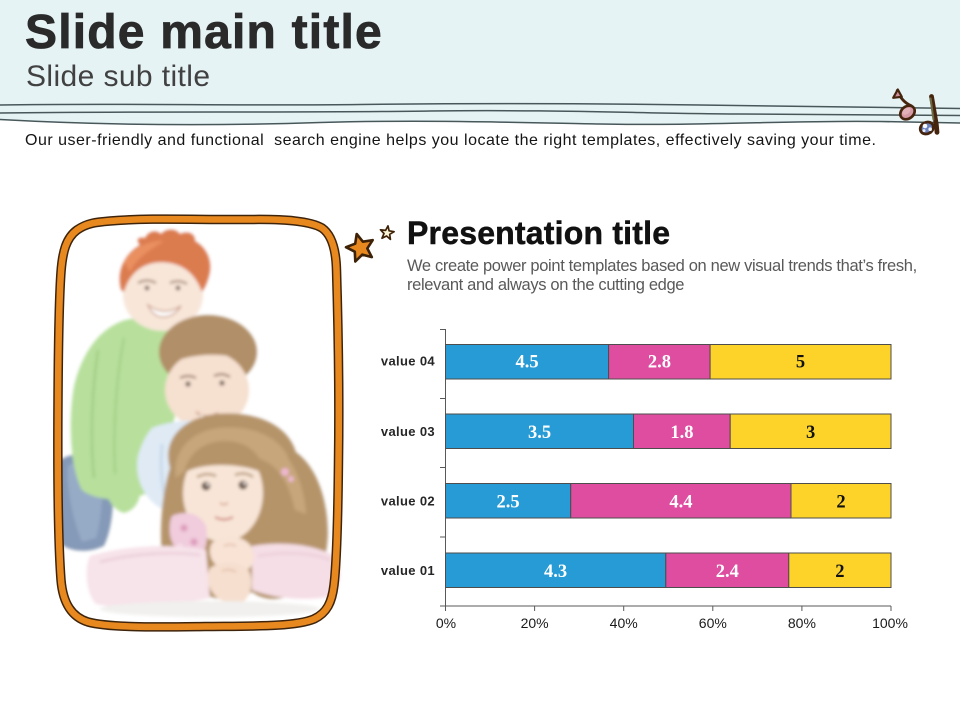  I want to click on svg-text: 2.5, so click(507, 503).